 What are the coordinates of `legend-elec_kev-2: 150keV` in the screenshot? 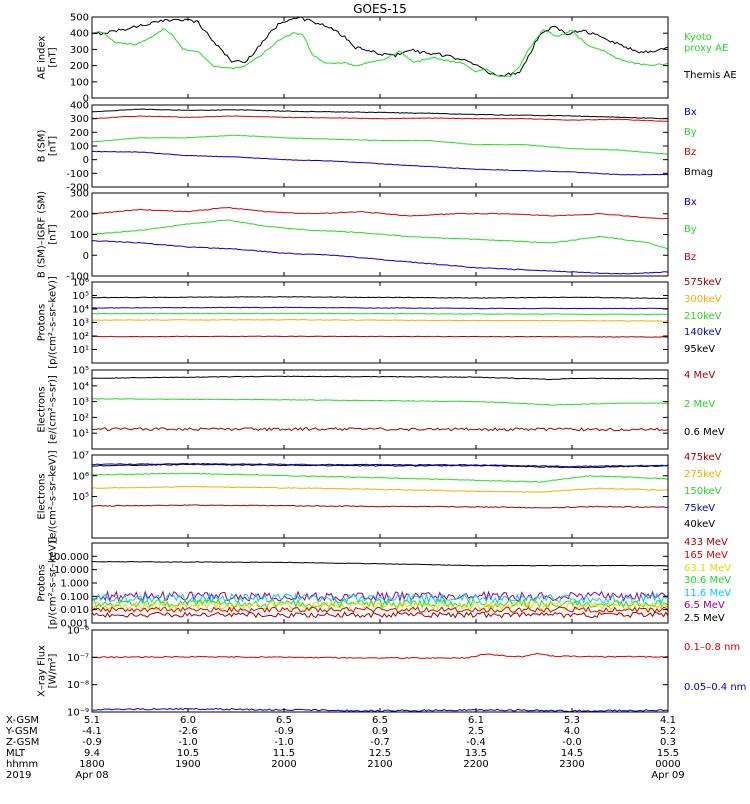 It's located at (703, 491).